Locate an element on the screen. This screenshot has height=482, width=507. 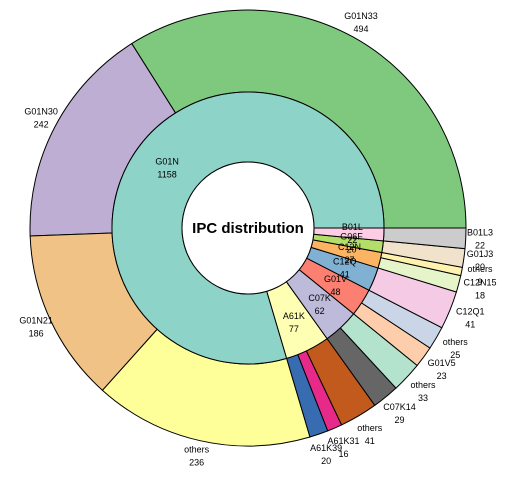
inner-c12q-value-label: 41 is located at coordinates (345, 274).